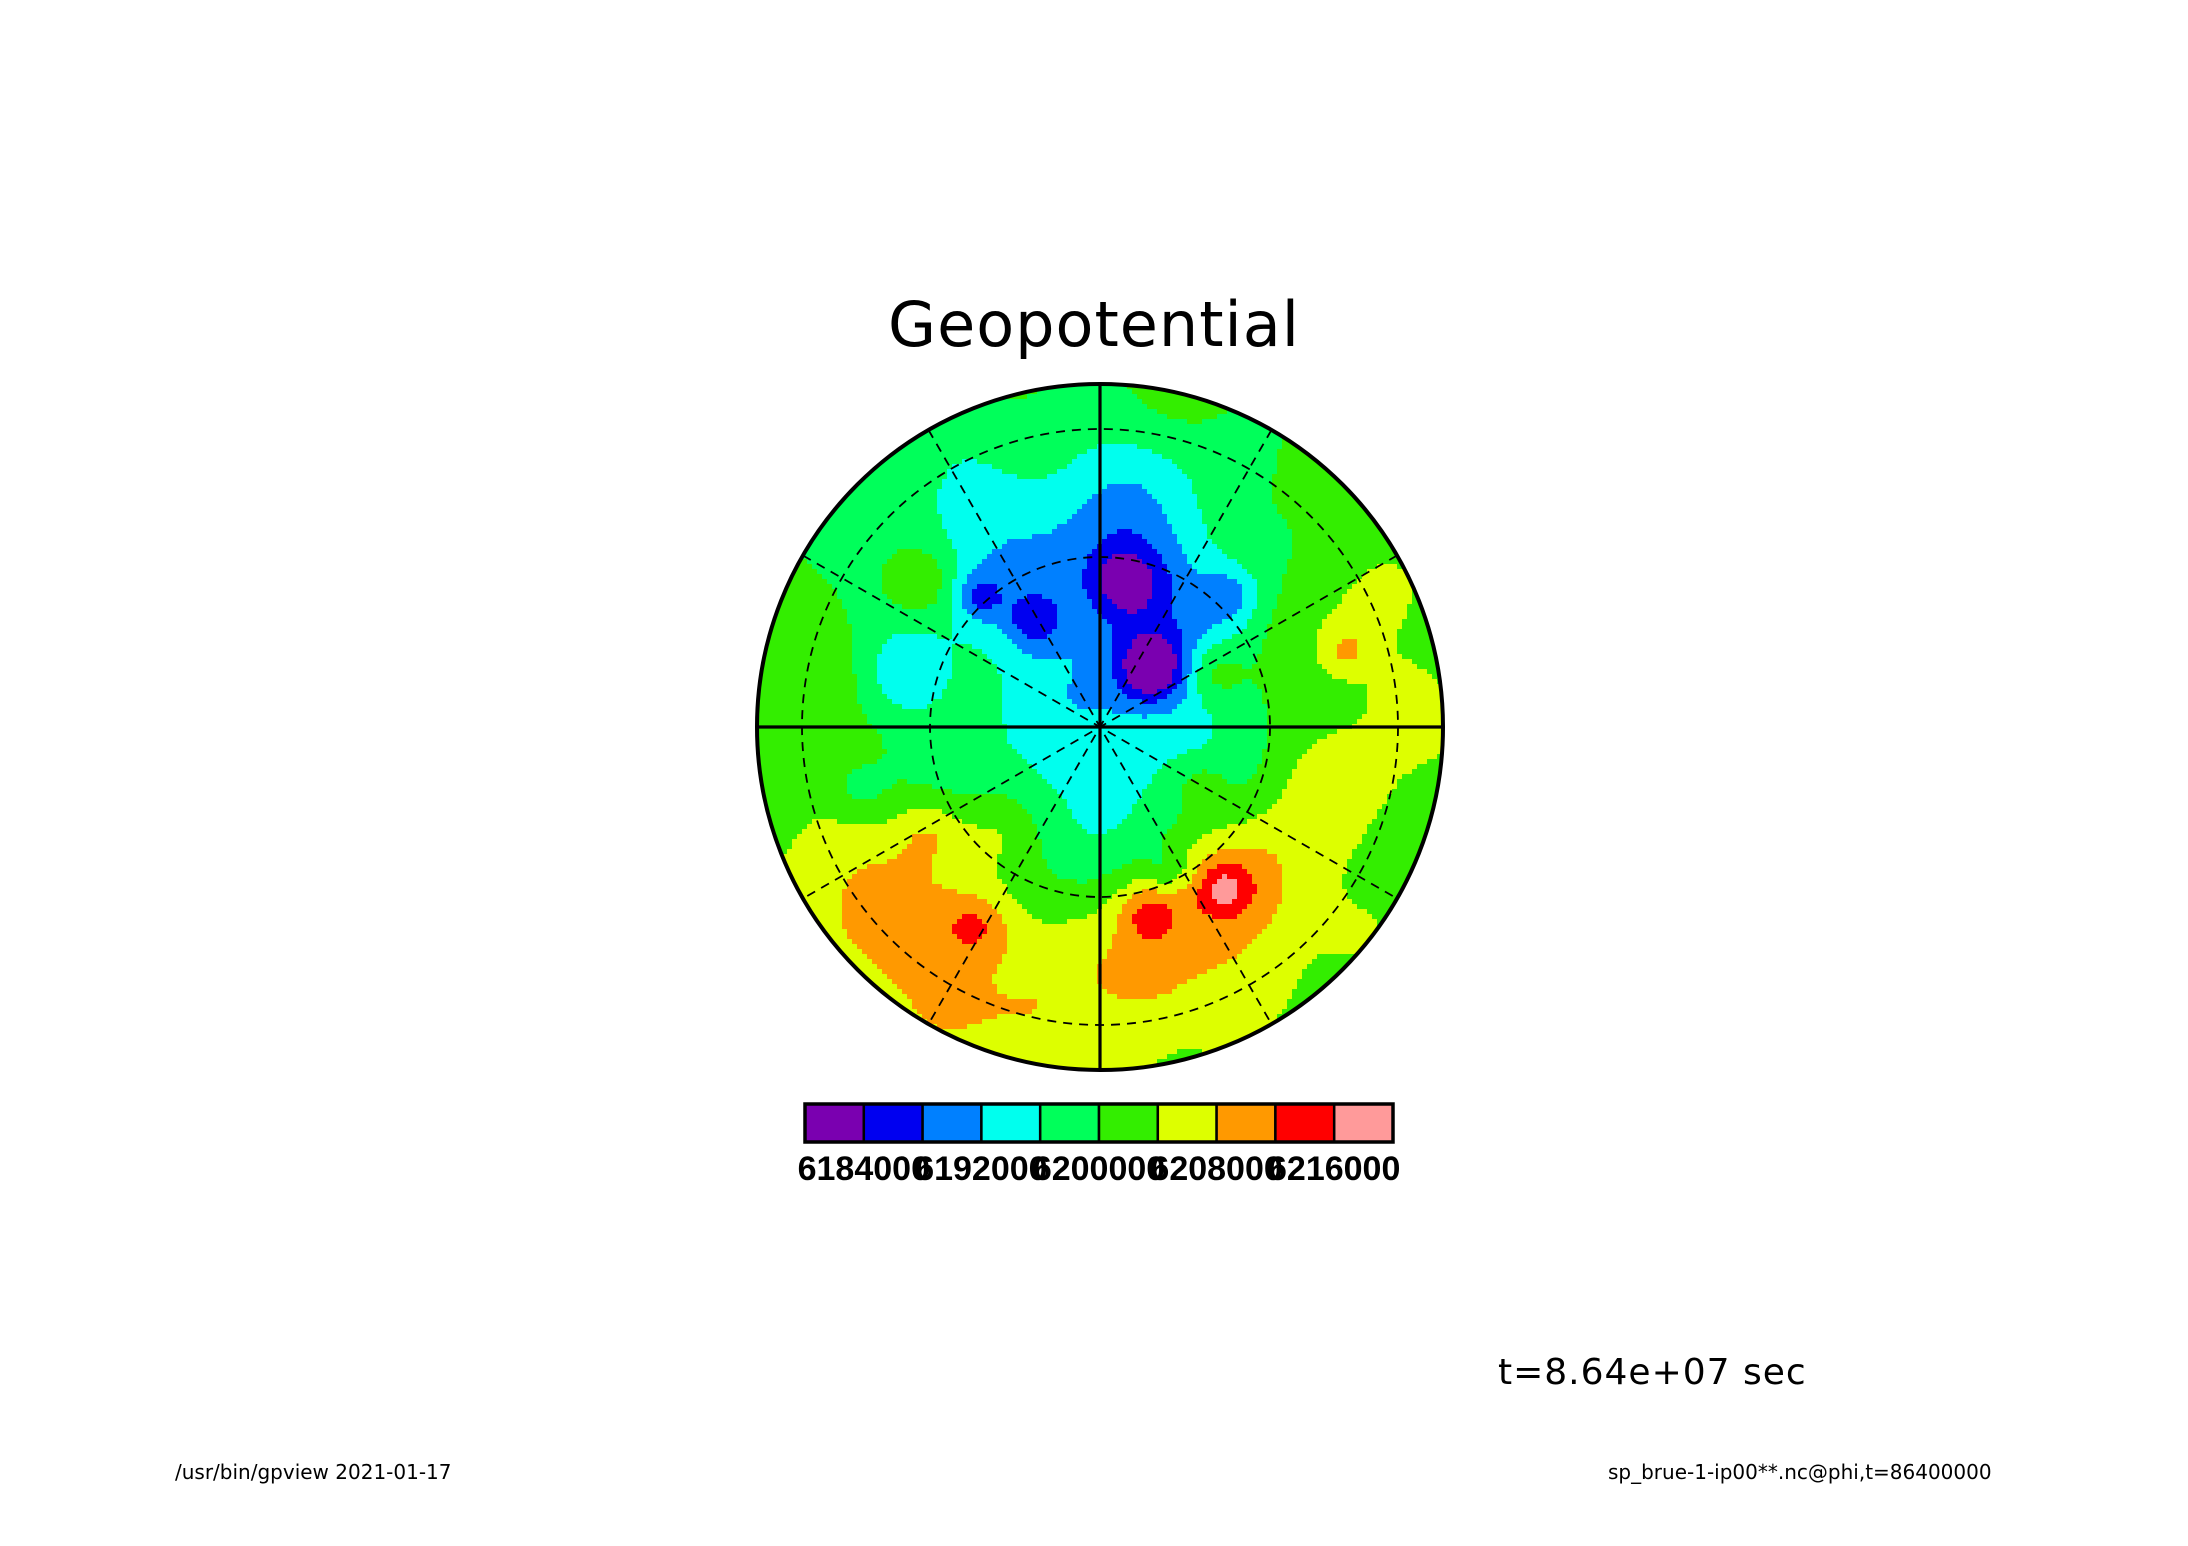 The height and width of the screenshot is (1546, 2188). Describe the element at coordinates (1094, 324) in the screenshot. I see `chart-title: Geopotential` at that location.